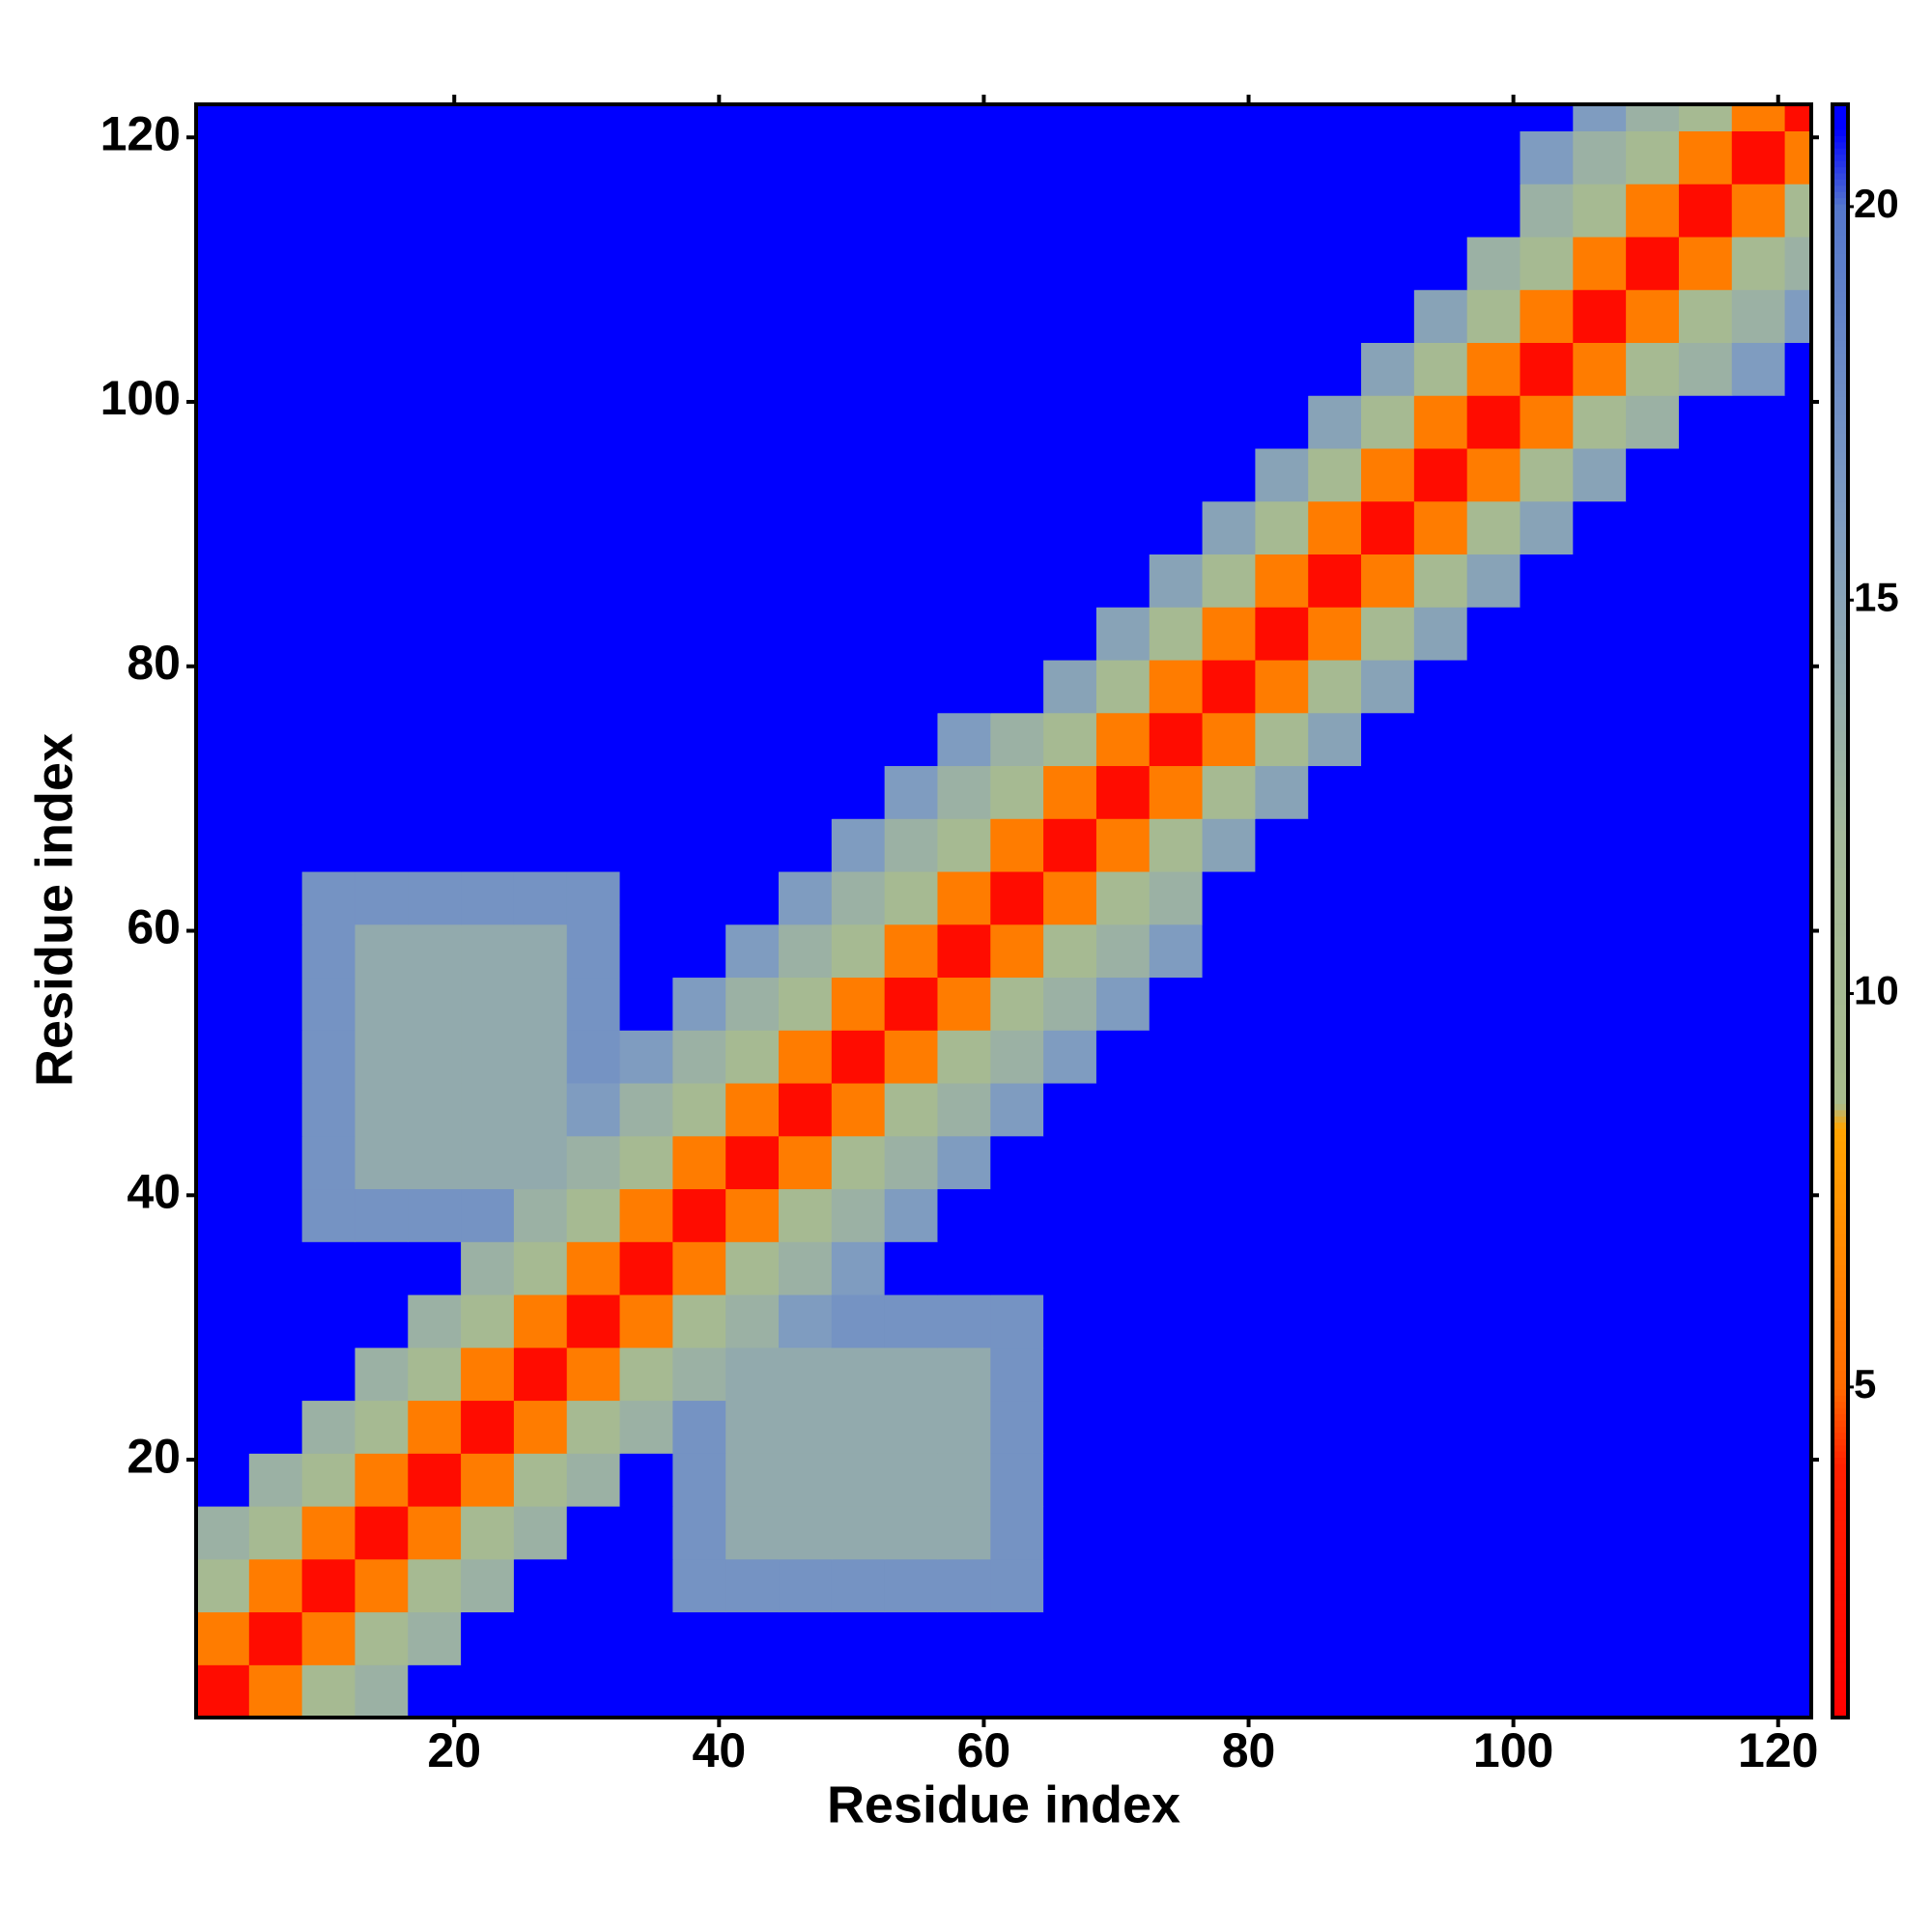 The image size is (1932, 1932). What do you see at coordinates (1876, 203) in the screenshot?
I see `colorbar-tick-label: 20` at bounding box center [1876, 203].